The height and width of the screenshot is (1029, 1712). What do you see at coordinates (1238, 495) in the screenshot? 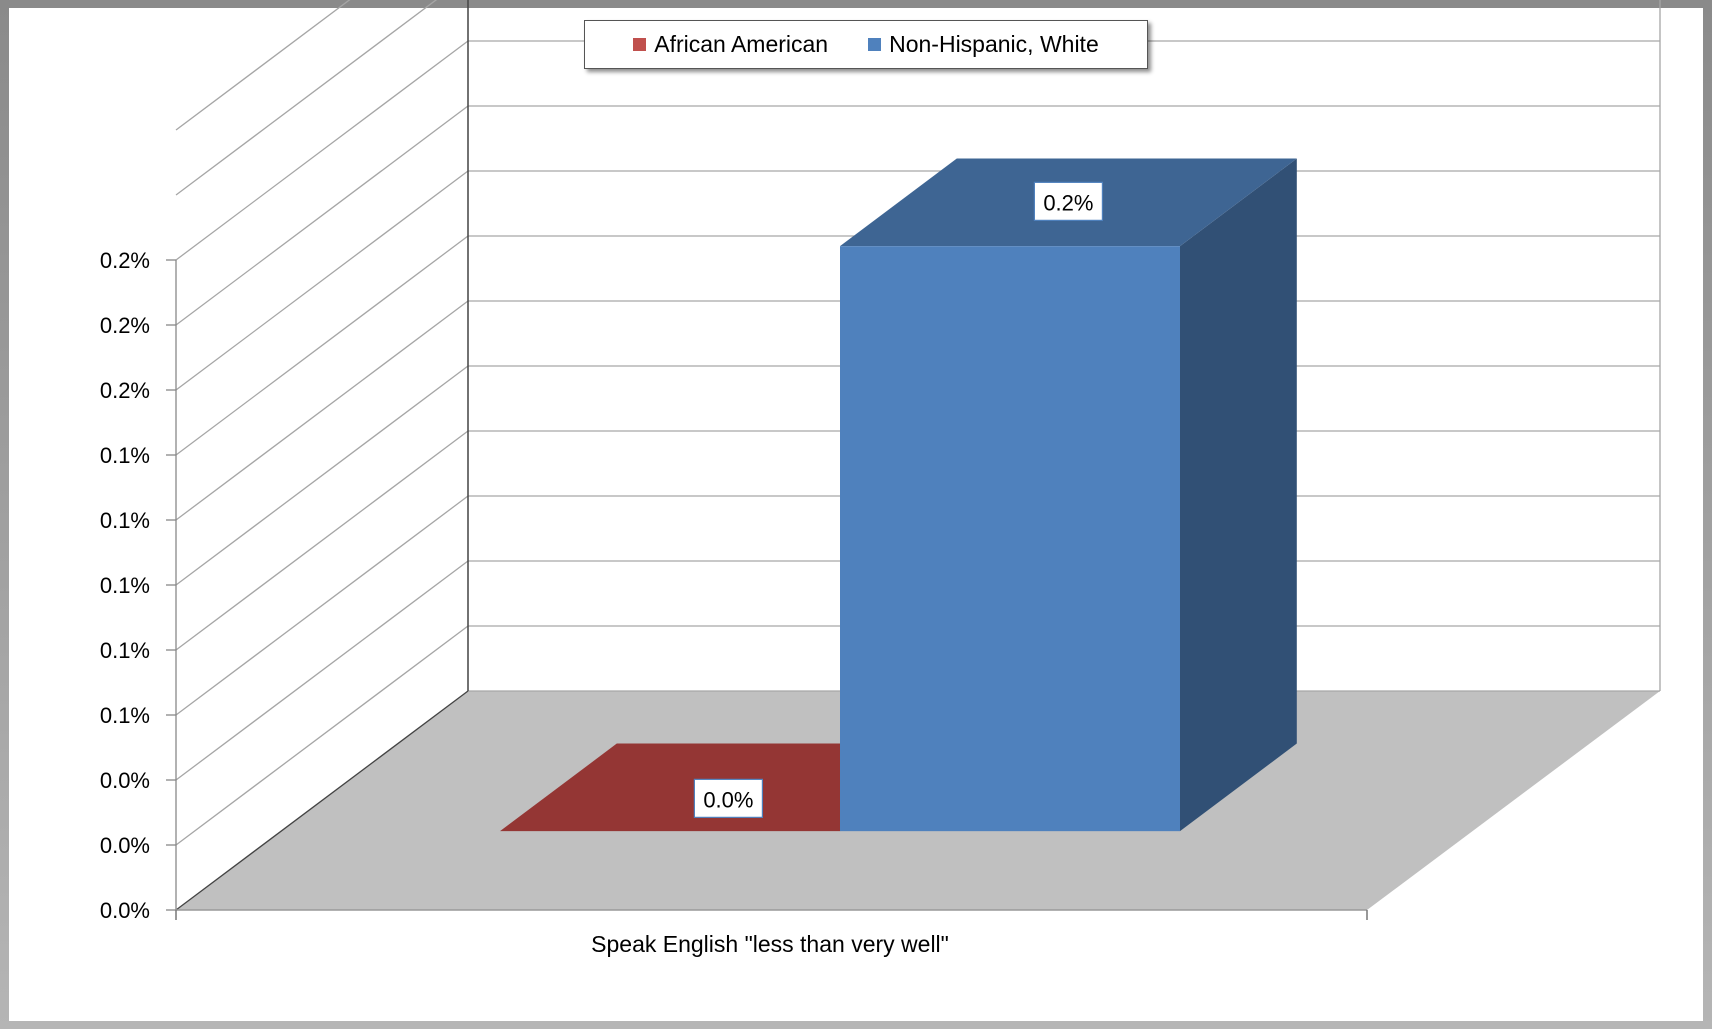
I see `bar-side` at bounding box center [1238, 495].